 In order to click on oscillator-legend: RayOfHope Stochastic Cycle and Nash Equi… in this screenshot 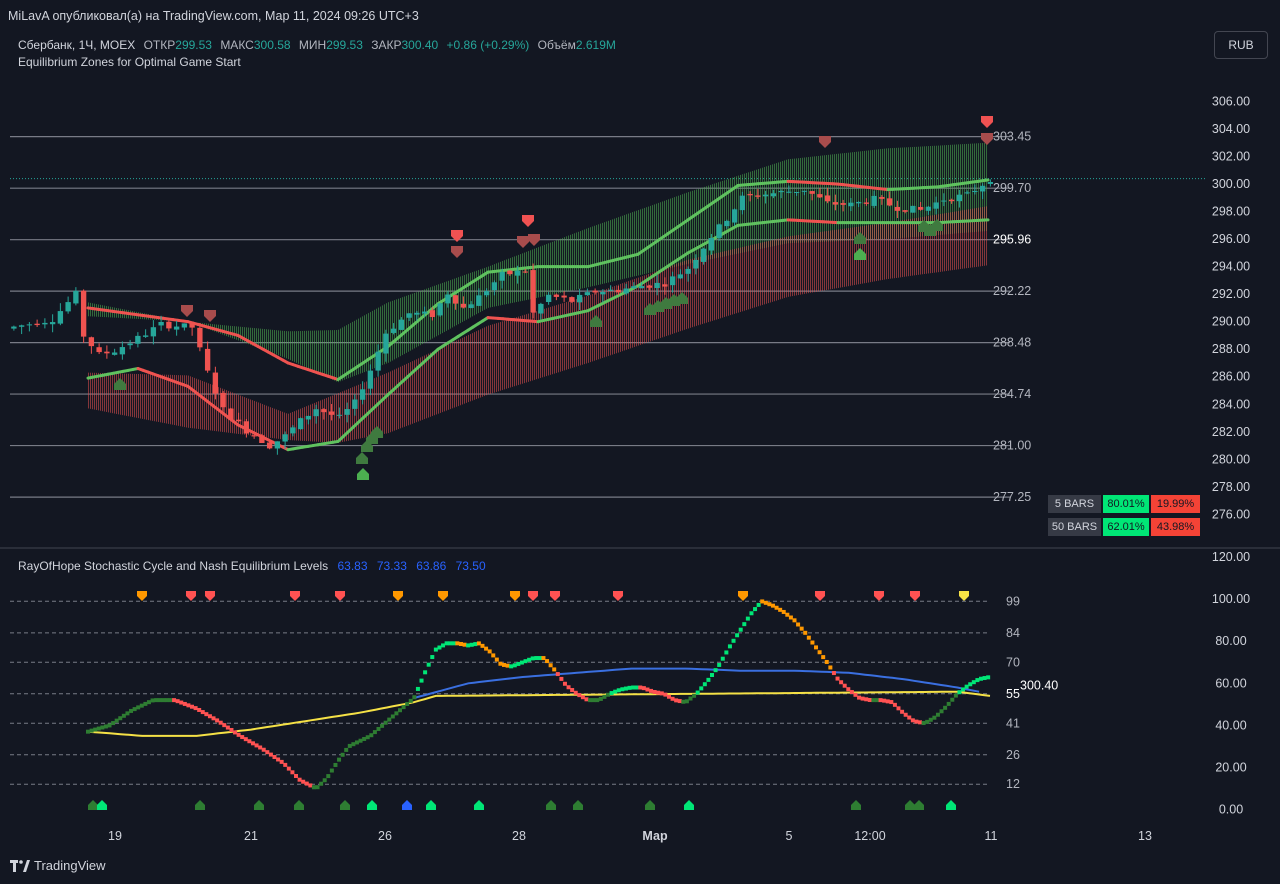, I will do `click(255, 566)`.